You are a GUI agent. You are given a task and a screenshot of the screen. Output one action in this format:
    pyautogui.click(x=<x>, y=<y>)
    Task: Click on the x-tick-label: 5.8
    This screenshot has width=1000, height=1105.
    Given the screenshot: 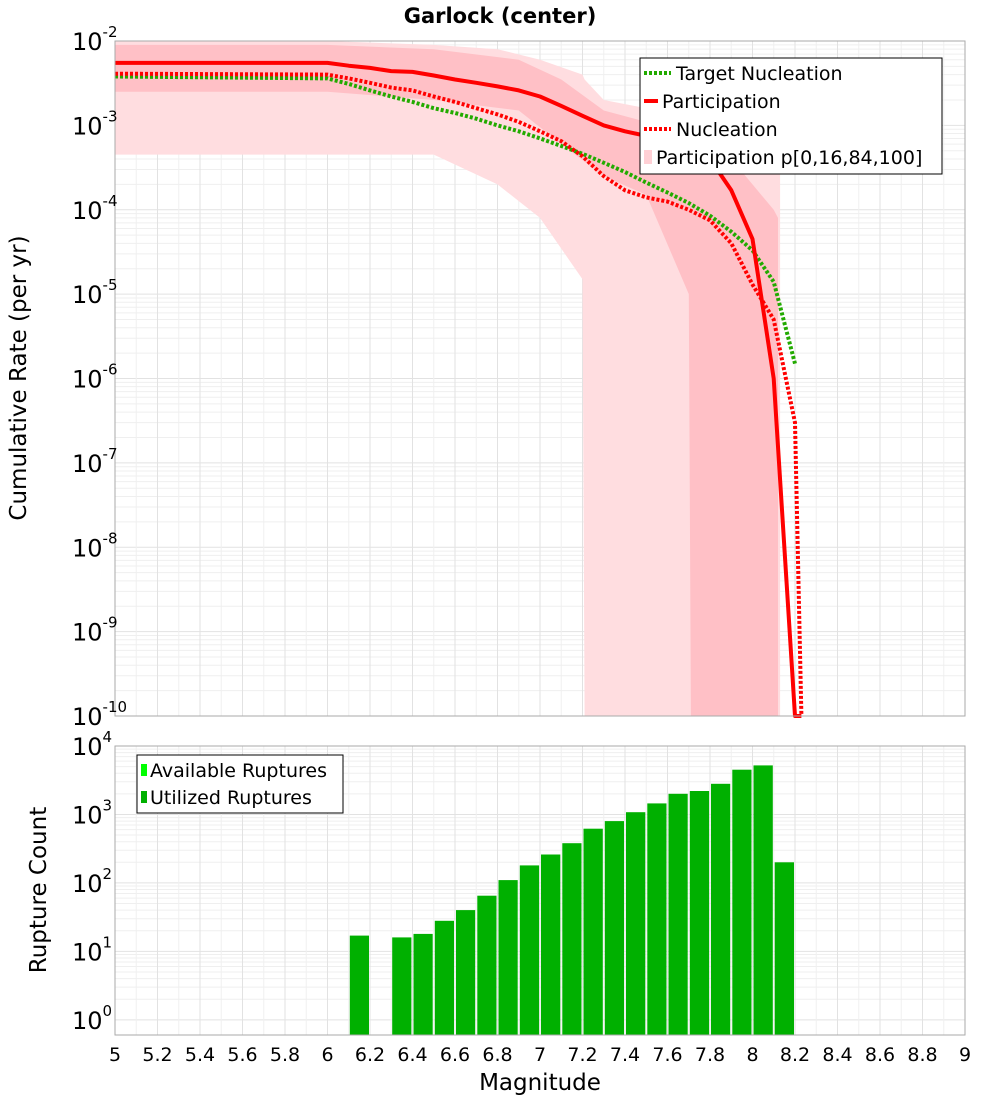 What is the action you would take?
    pyautogui.click(x=285, y=1055)
    